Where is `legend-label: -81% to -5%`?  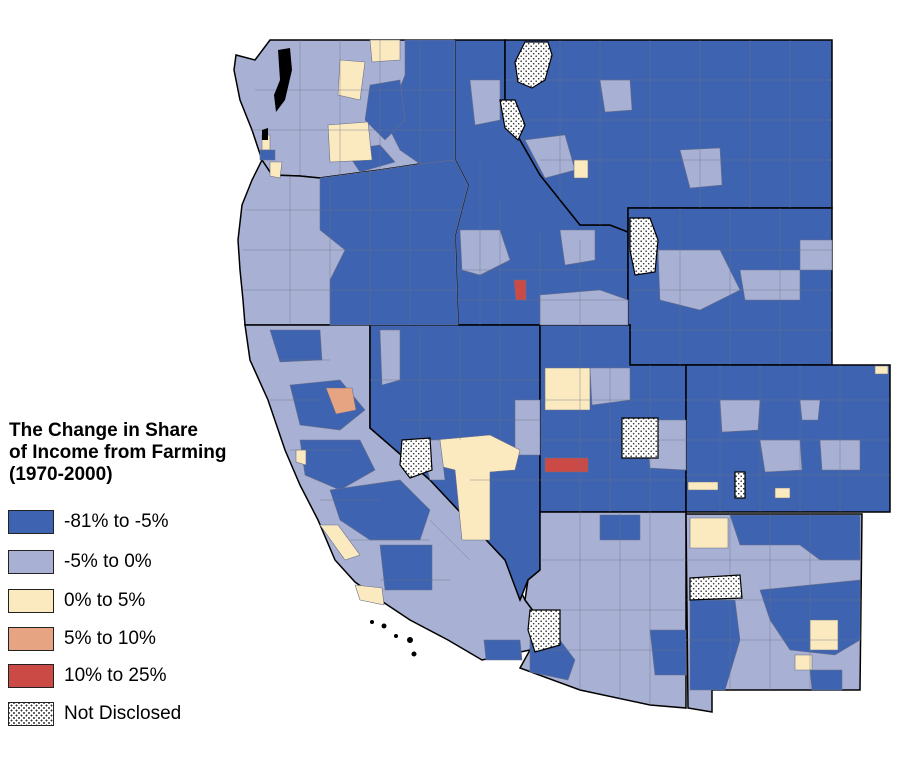 legend-label: -81% to -5% is located at coordinates (116, 521).